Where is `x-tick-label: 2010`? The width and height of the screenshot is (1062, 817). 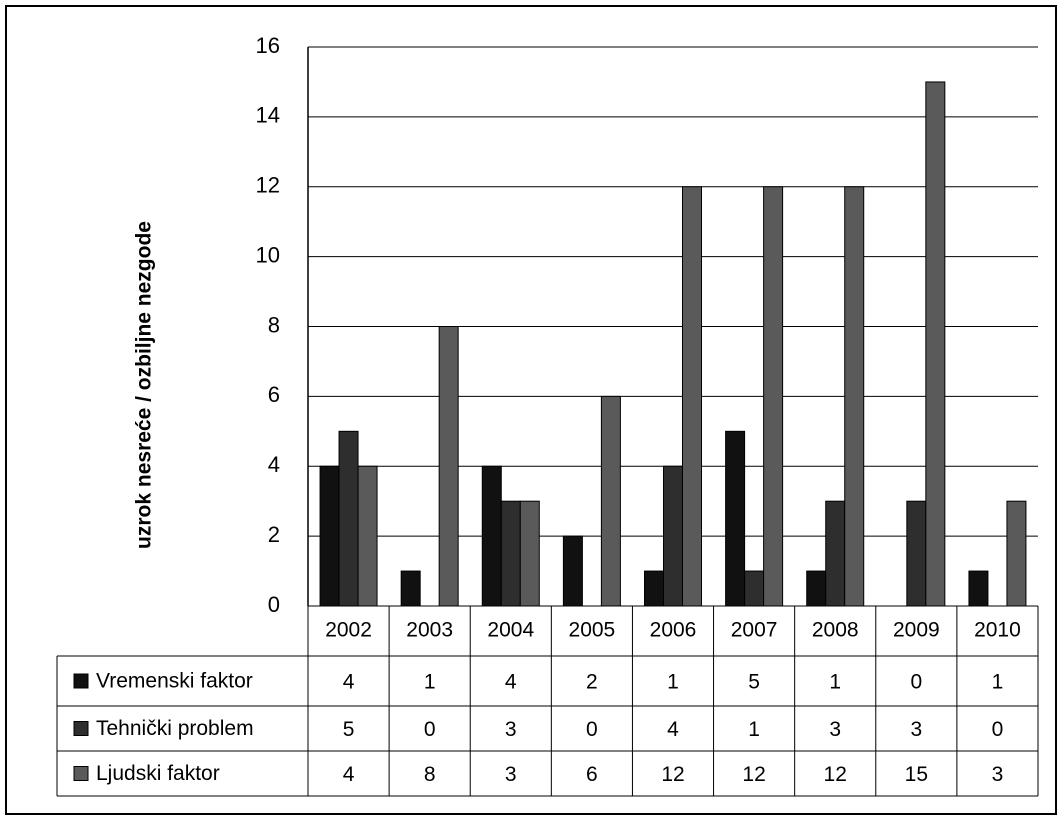 x-tick-label: 2010 is located at coordinates (997, 630).